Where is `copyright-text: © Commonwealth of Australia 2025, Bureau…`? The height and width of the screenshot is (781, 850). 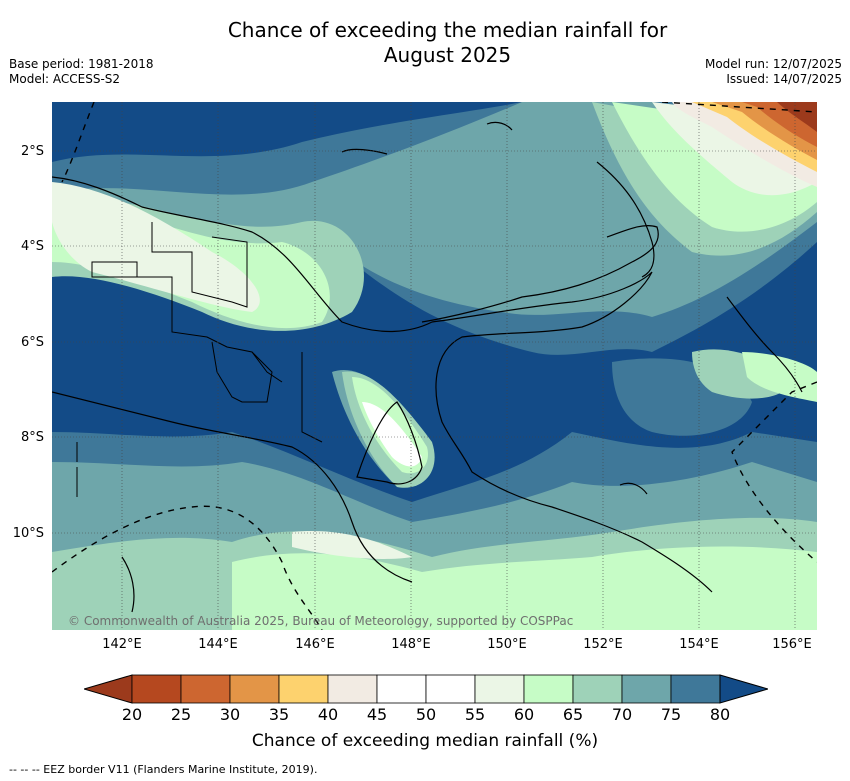
copyright-text: © Commonwealth of Australia 2025, Bureau… is located at coordinates (321, 621).